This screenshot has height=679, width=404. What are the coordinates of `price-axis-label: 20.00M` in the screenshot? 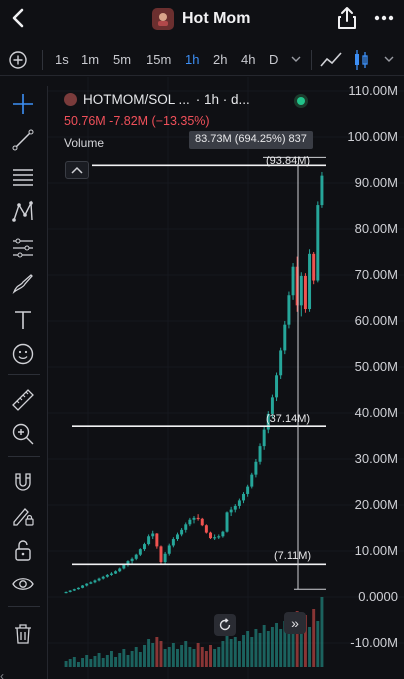 It's located at (376, 504).